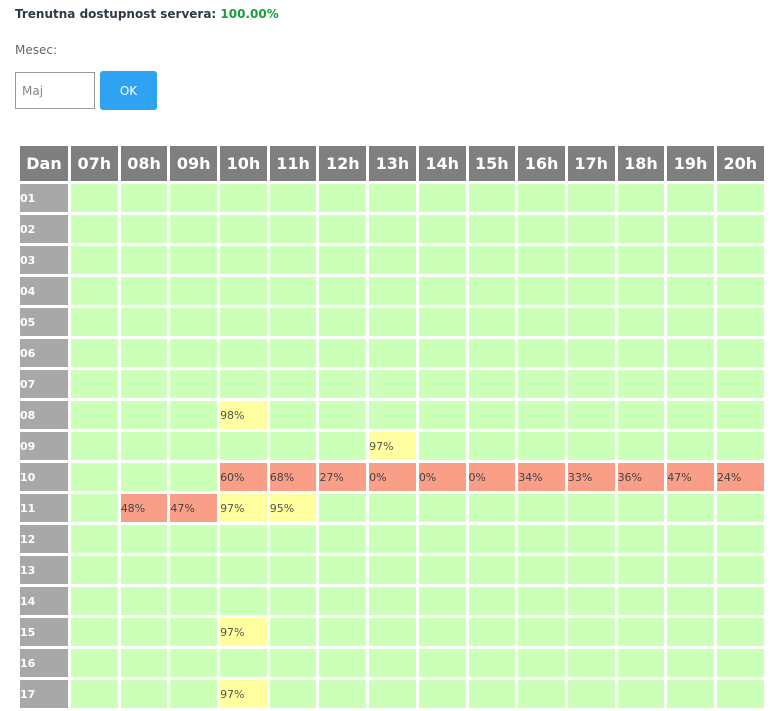  What do you see at coordinates (690, 477) in the screenshot?
I see `availability-cell: 47%` at bounding box center [690, 477].